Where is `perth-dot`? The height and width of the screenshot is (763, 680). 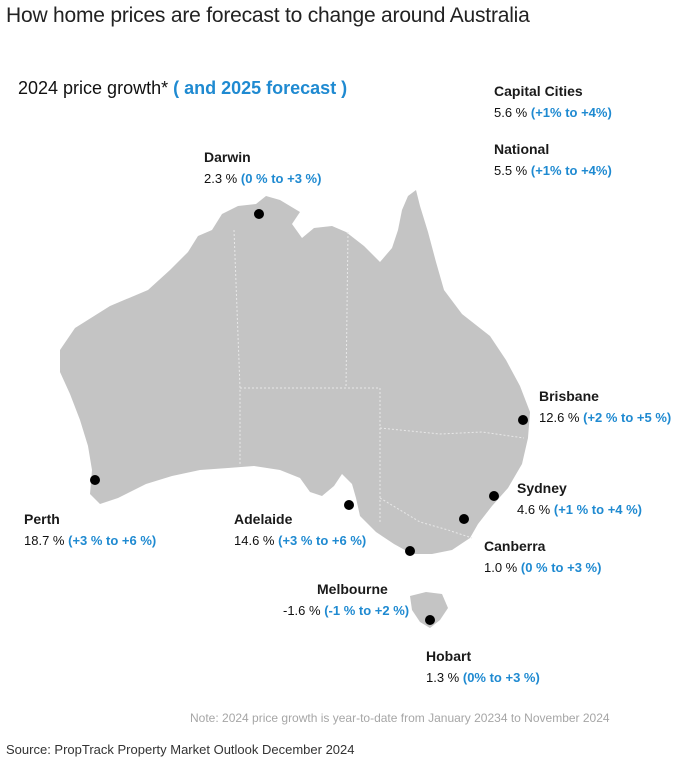
perth-dot is located at coordinates (95, 480).